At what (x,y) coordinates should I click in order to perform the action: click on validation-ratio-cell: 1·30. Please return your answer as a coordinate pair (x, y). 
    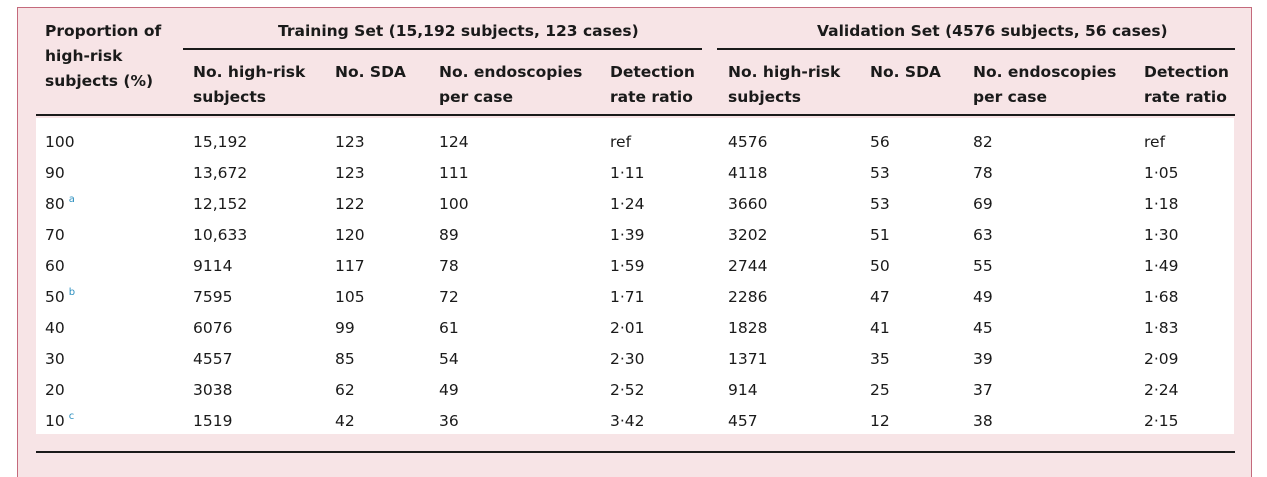
    Looking at the image, I should click on (1161, 235).